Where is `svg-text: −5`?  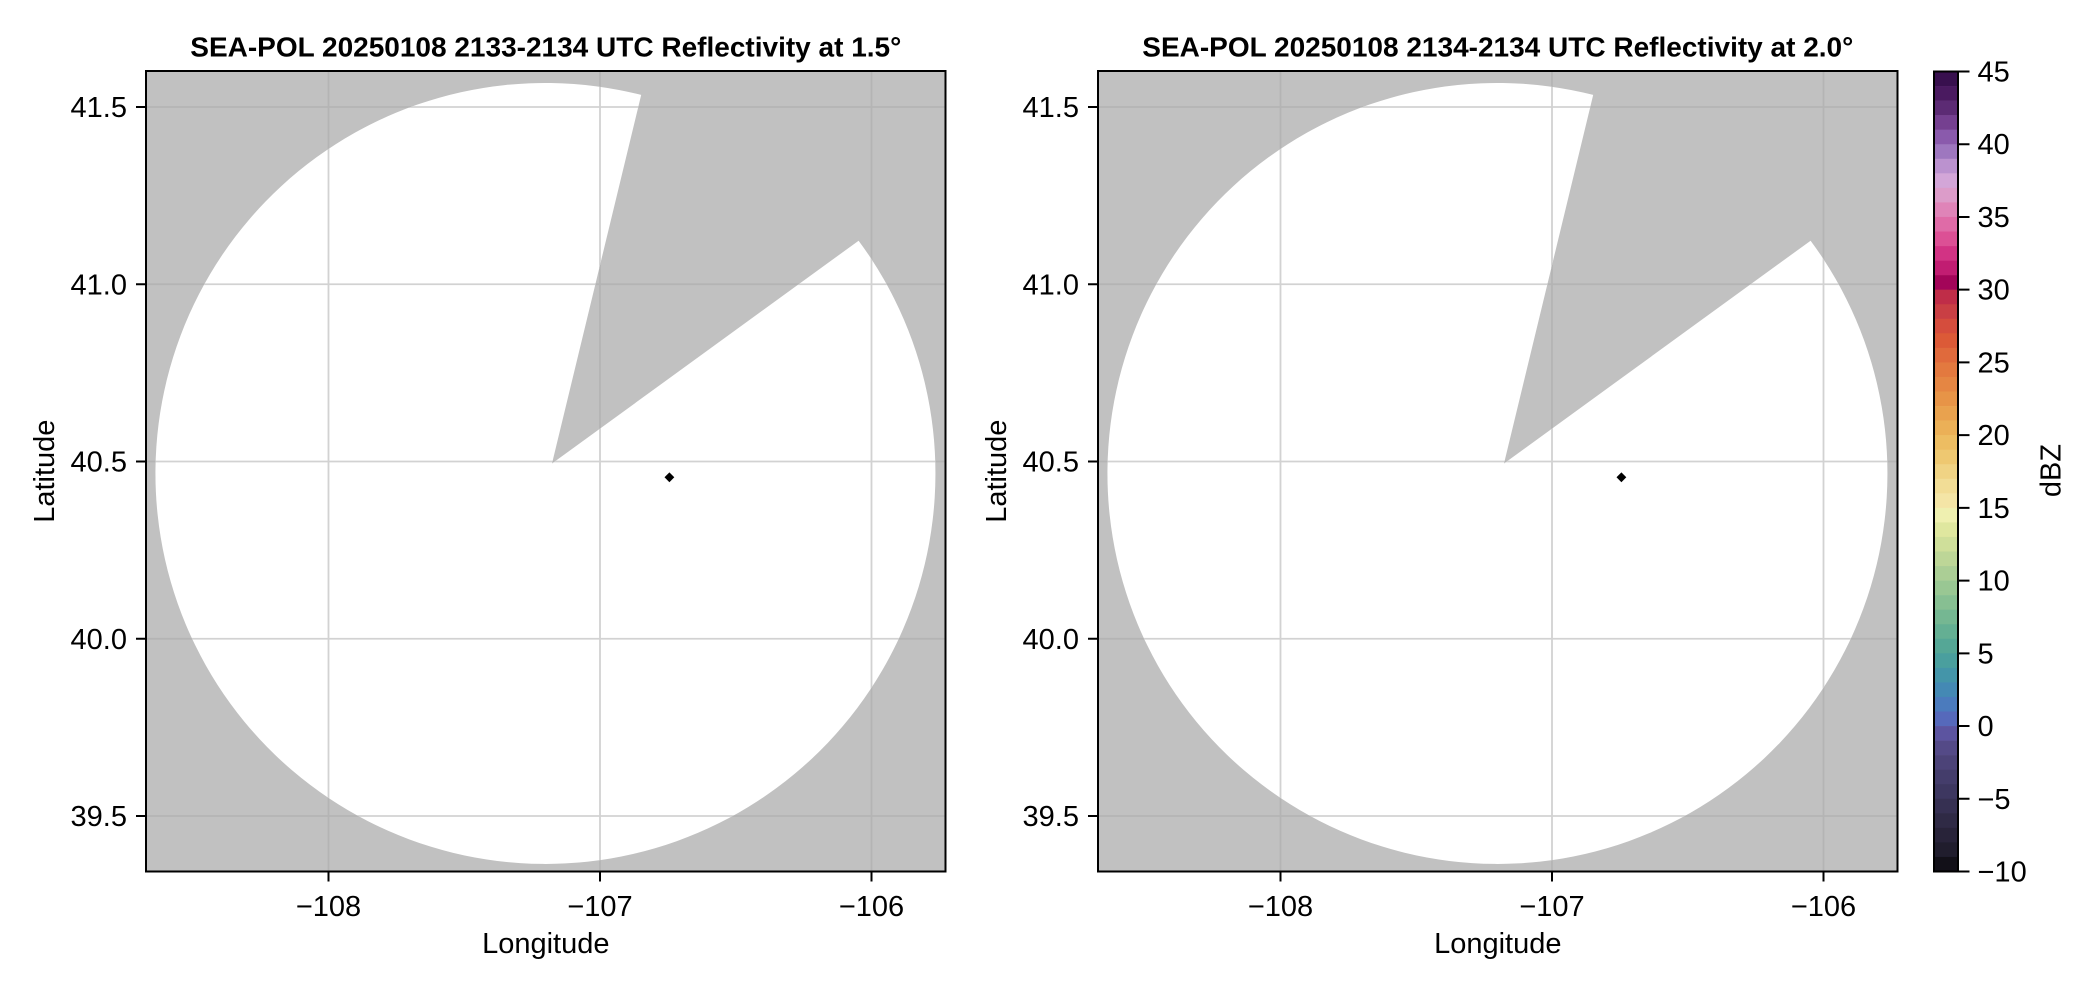 svg-text: −5 is located at coordinates (1994, 800).